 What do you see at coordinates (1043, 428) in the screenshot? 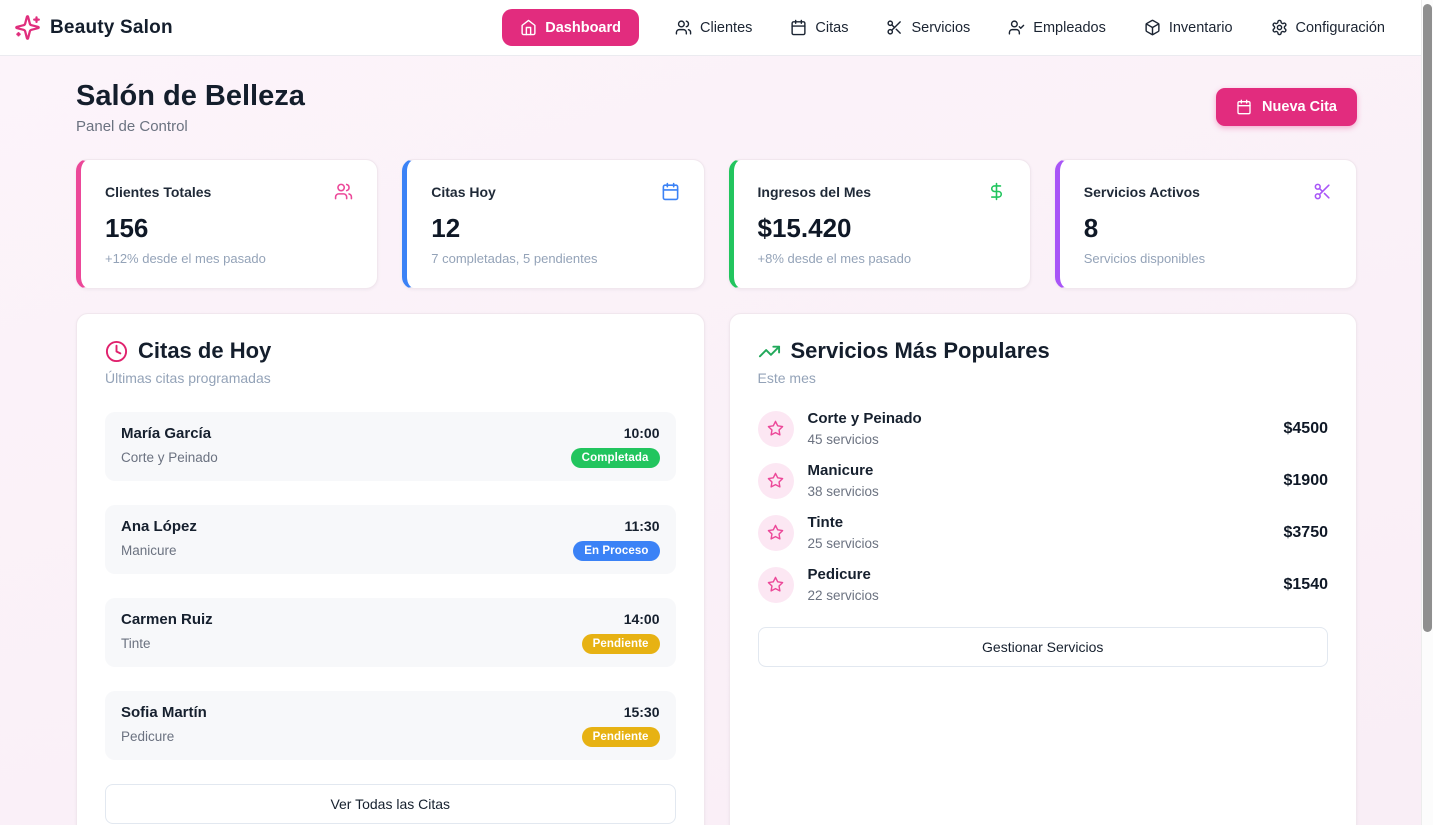
I see `service-row: Corte y Peinado 45 servicios $4500` at bounding box center [1043, 428].